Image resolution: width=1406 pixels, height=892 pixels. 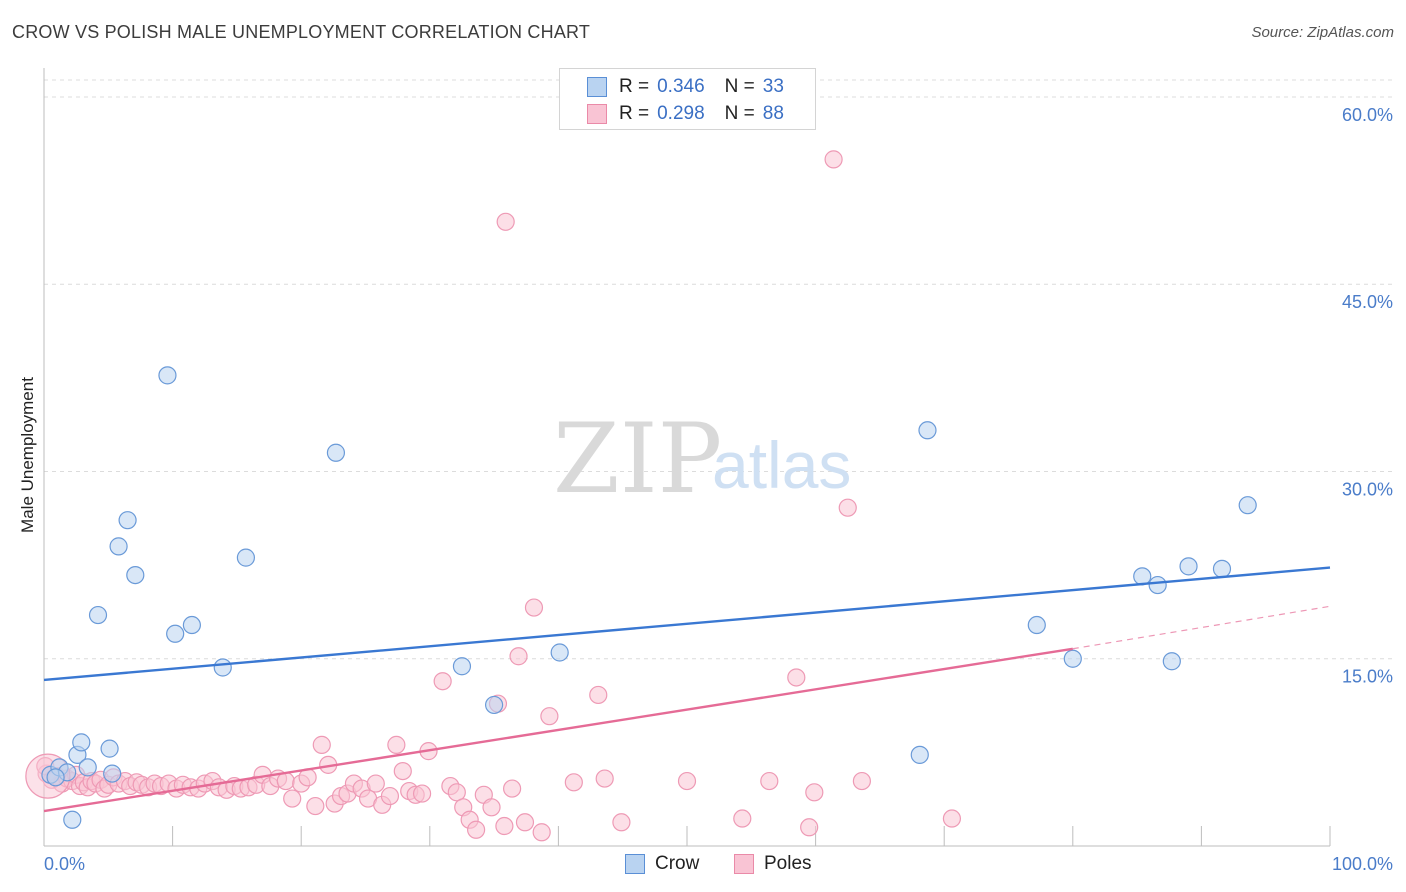 I want to click on watermark-atlas: atlas, so click(x=781, y=465).